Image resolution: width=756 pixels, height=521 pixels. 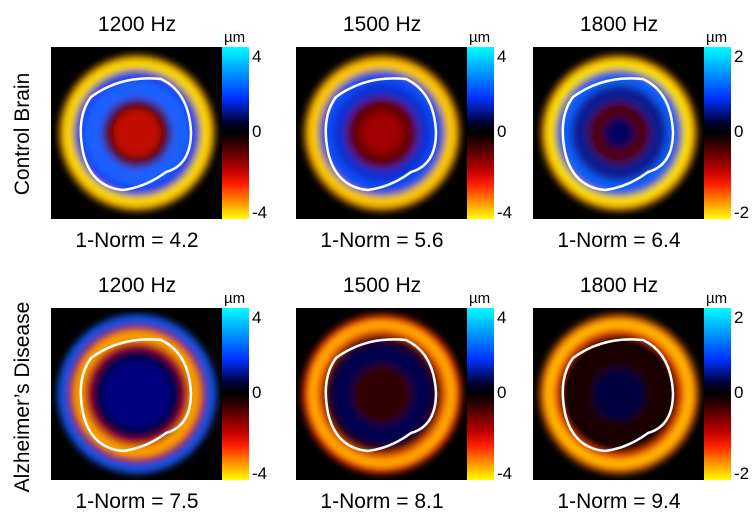 I want to click on heatmap-panel: 1800 Hz µm 2 0 -2 1-Norm = 6.4, so click(x=644, y=138).